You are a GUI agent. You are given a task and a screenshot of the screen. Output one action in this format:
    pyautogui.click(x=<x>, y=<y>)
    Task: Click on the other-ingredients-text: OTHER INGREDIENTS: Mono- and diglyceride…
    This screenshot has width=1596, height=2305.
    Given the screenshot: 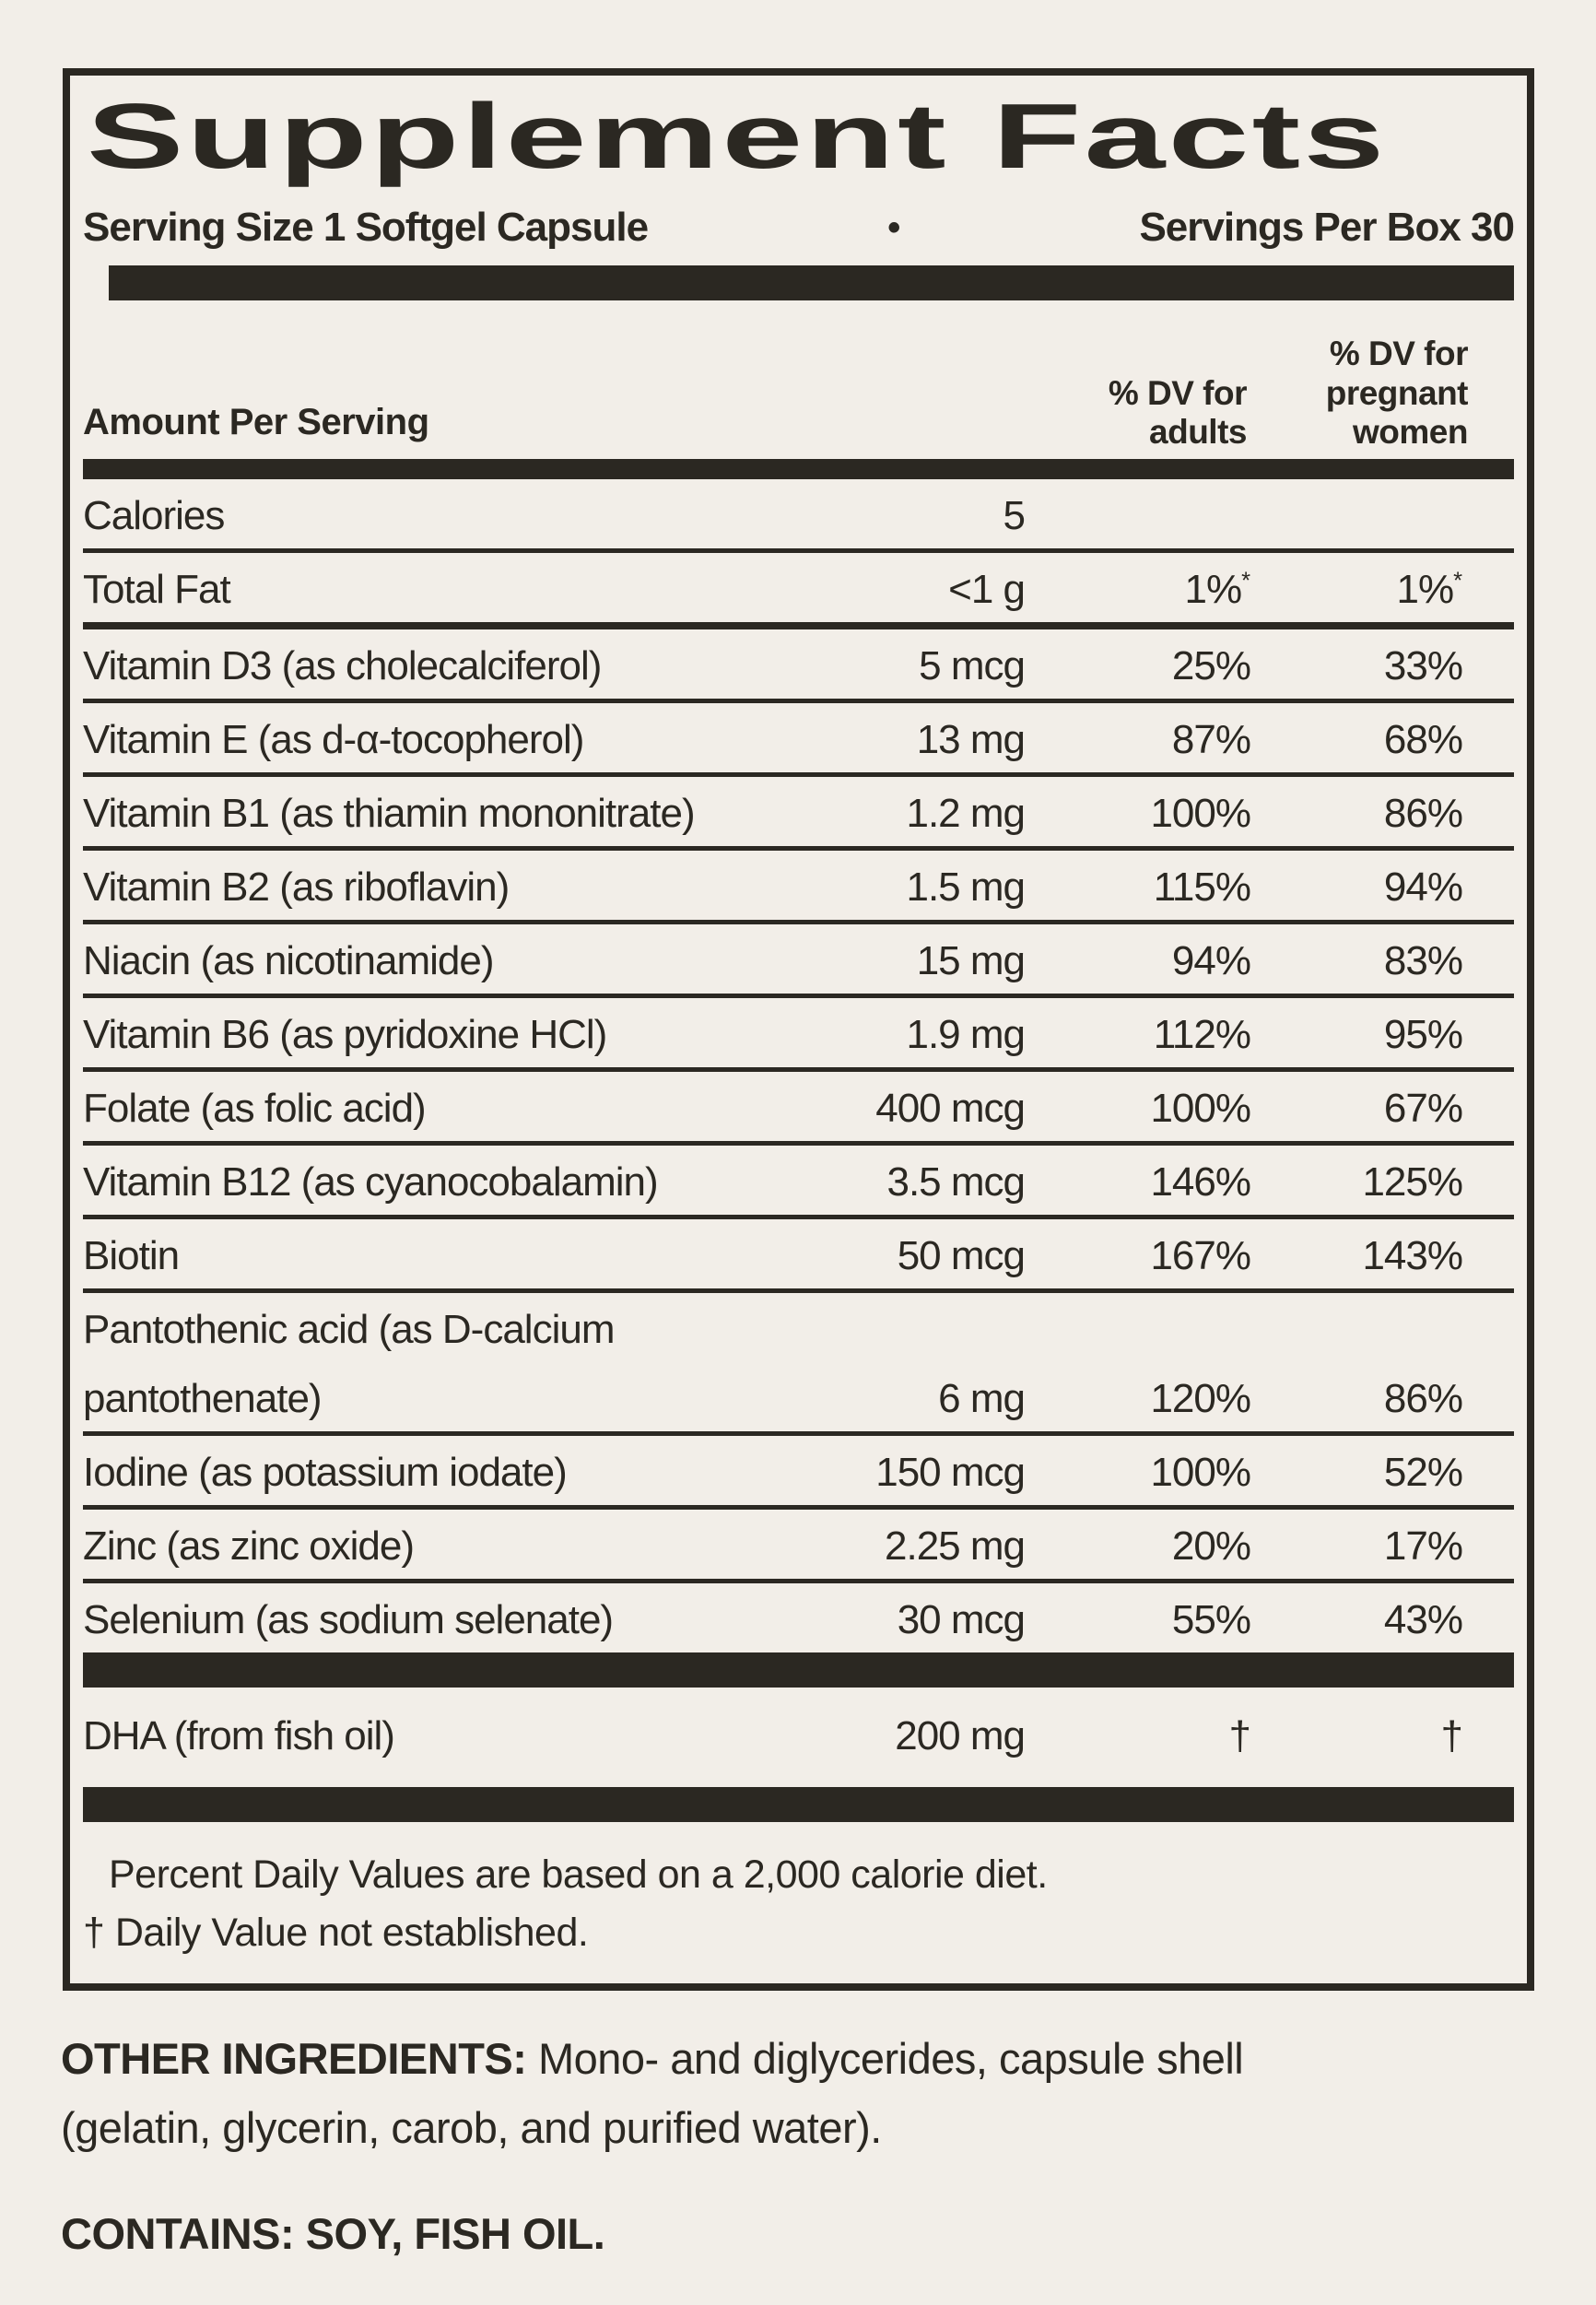 What is the action you would take?
    pyautogui.click(x=752, y=2093)
    